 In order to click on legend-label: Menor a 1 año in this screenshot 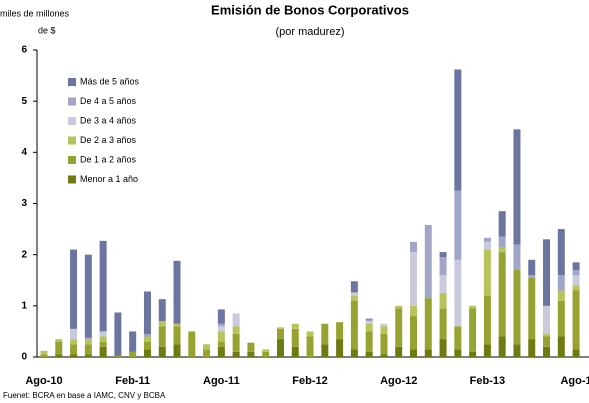, I will do `click(109, 179)`.